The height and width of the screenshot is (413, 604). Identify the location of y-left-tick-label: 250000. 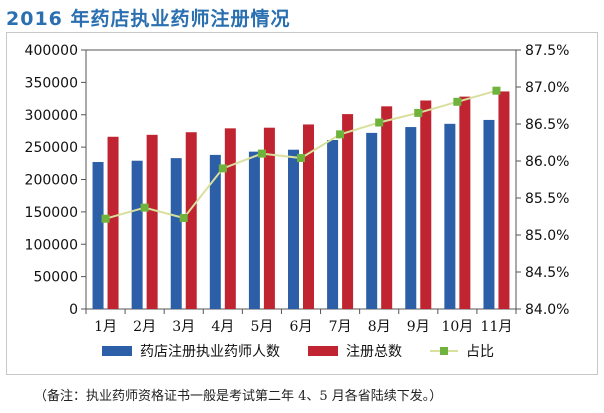
(51, 148).